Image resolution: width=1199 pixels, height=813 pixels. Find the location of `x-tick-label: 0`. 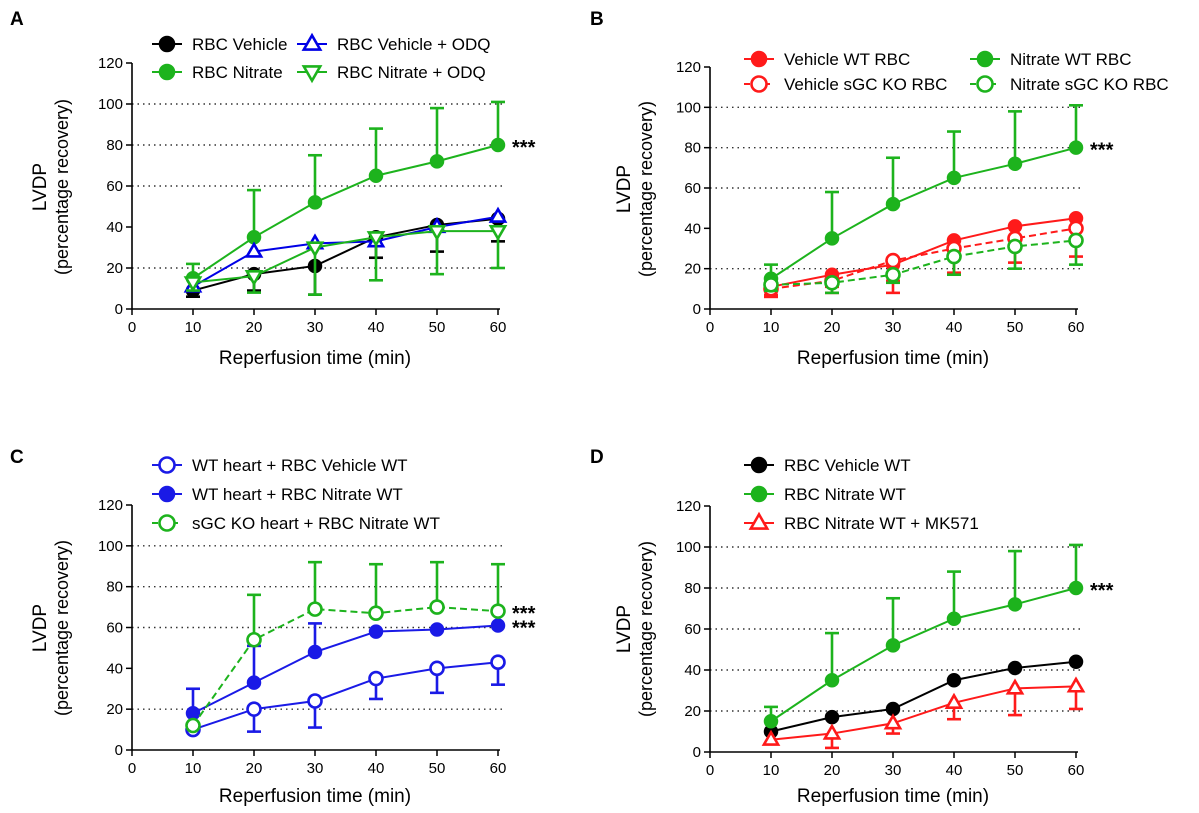

x-tick-label: 0 is located at coordinates (710, 327).